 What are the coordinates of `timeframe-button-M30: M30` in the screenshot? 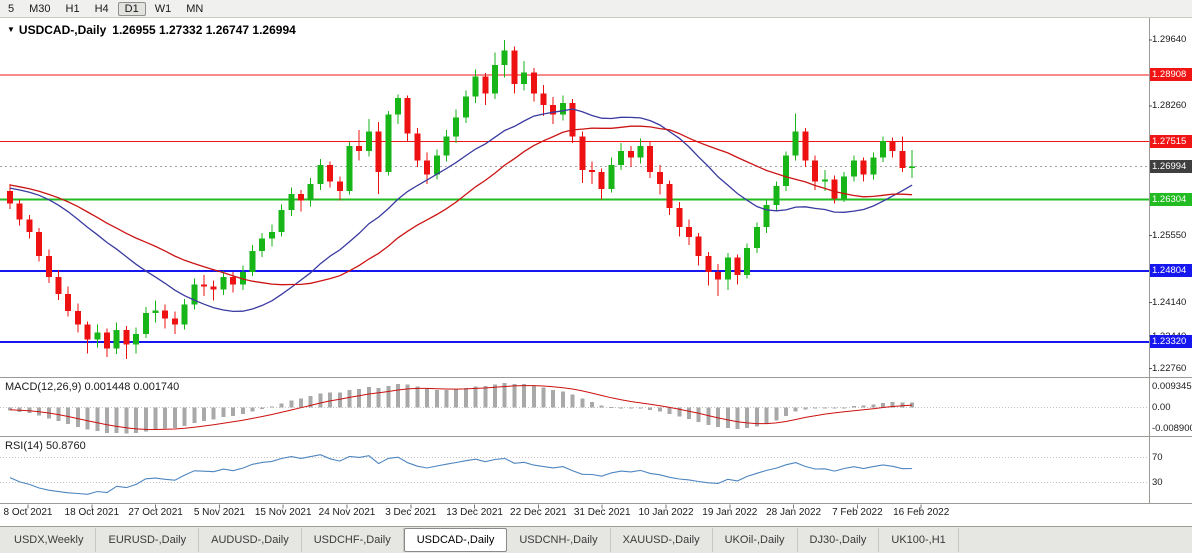 It's located at (40, 8).